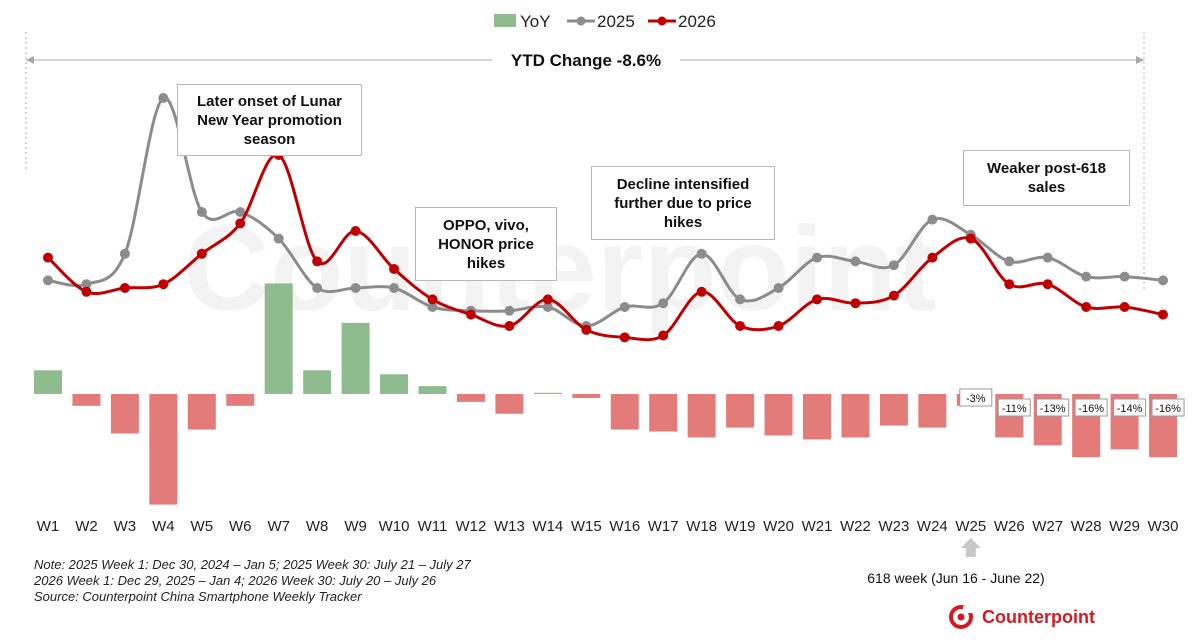  Describe the element at coordinates (509, 404) in the screenshot. I see `yoy-bar-W13` at that location.